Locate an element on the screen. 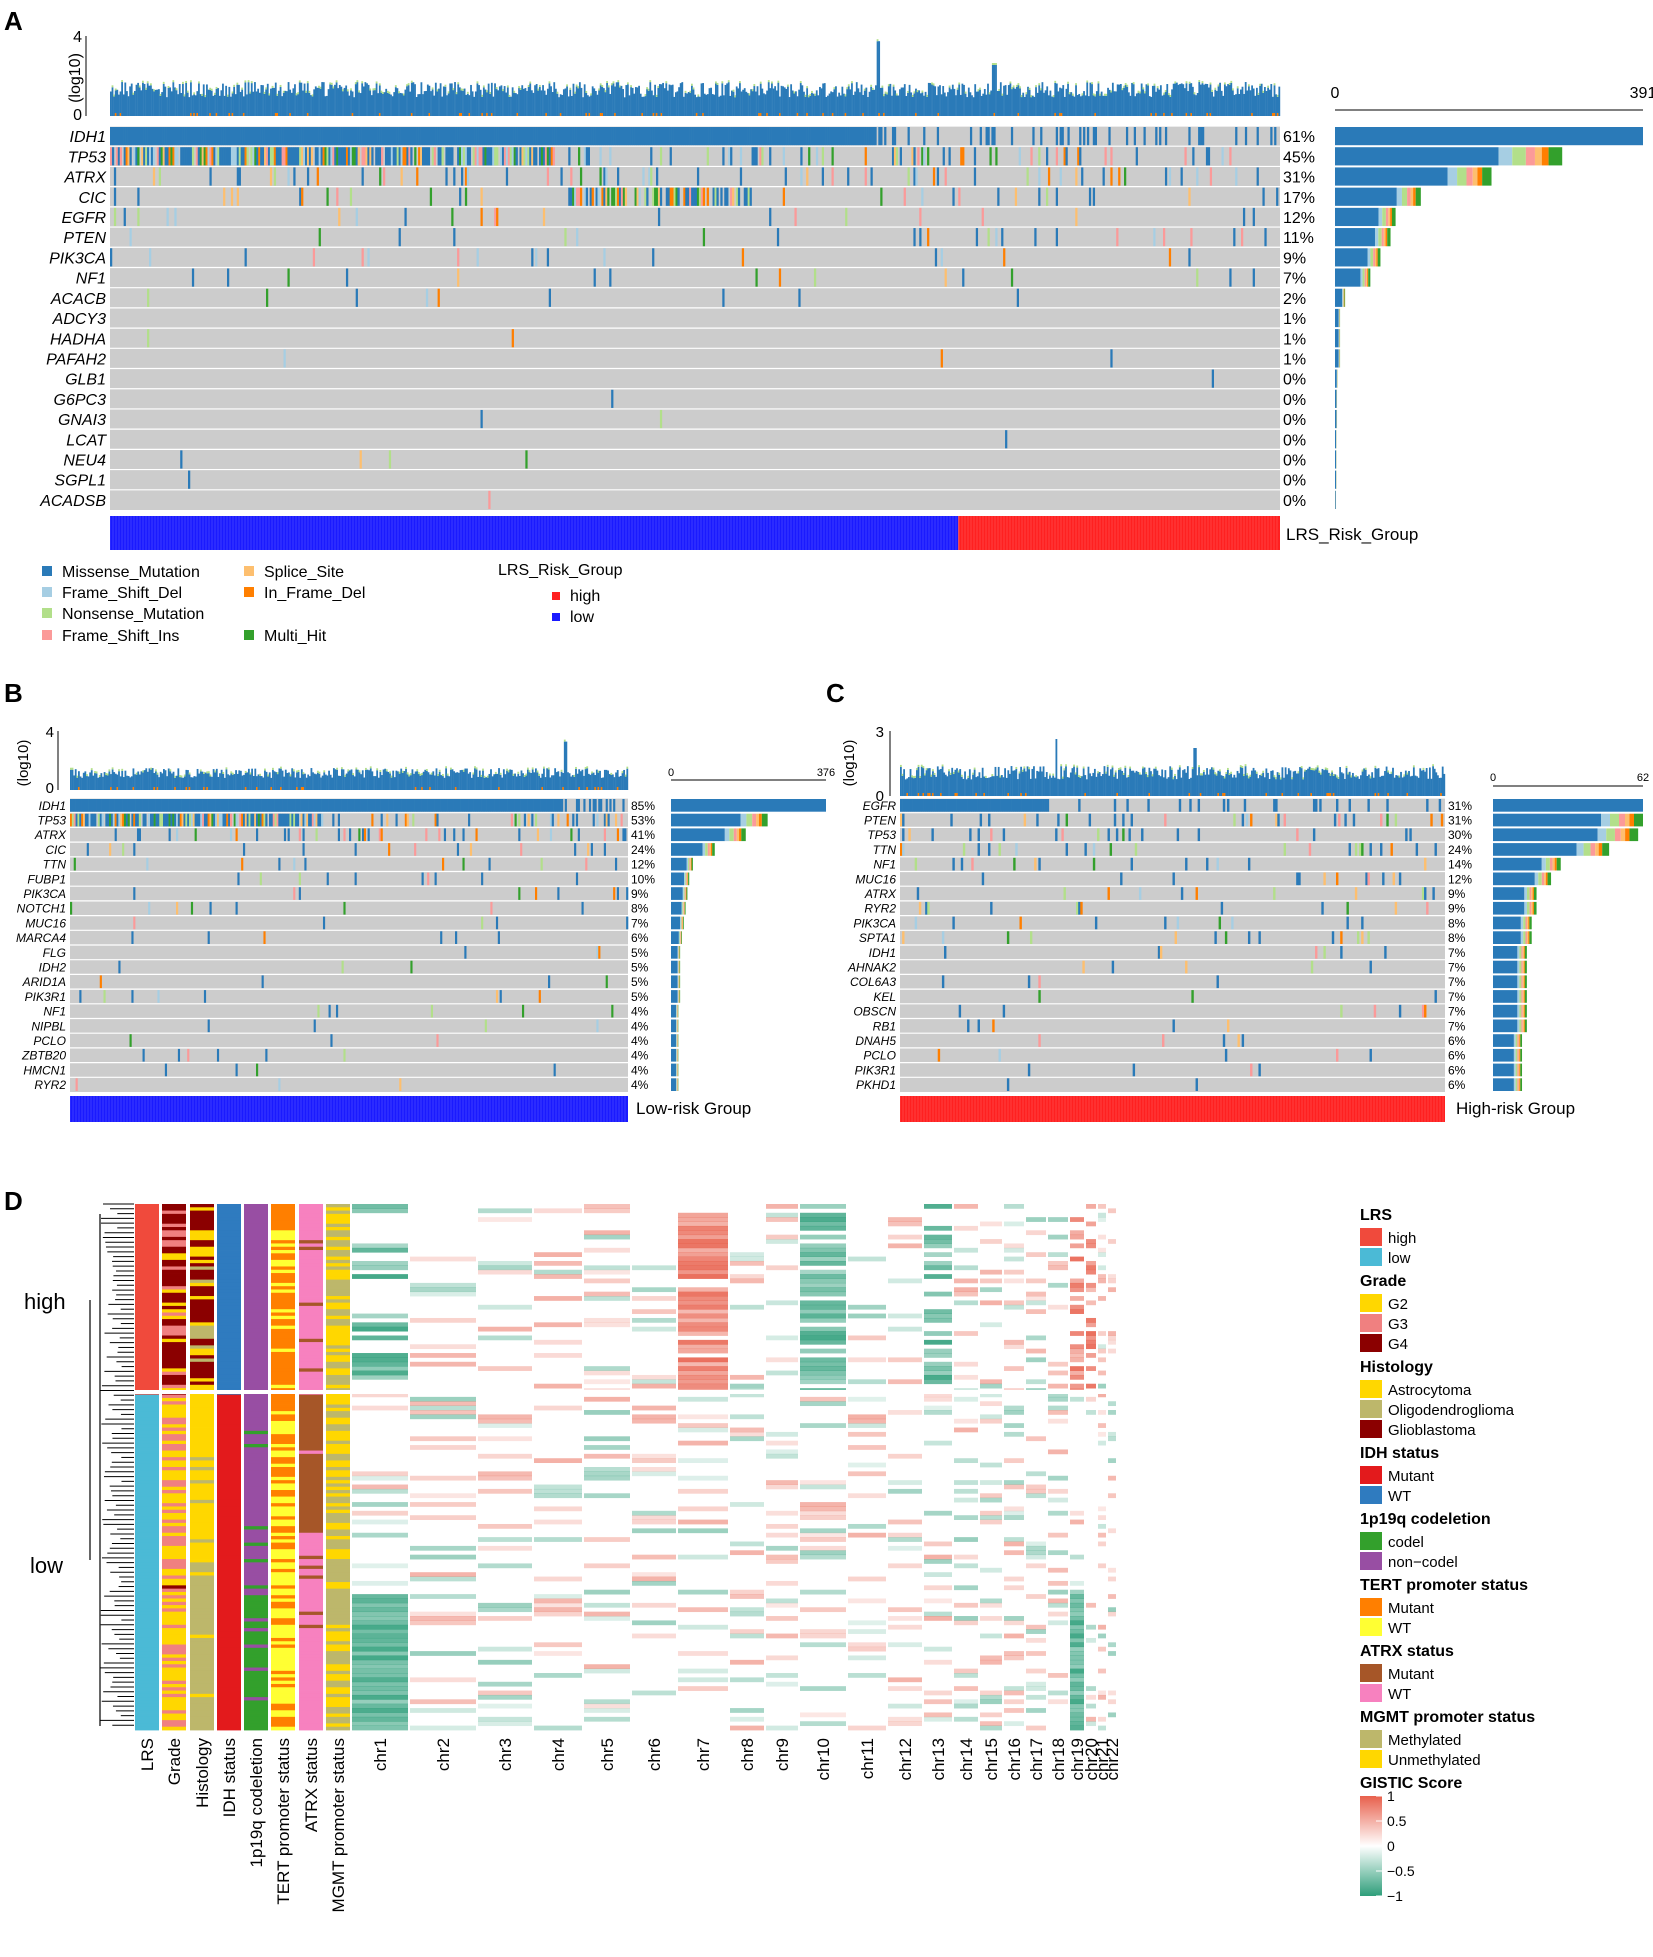  gene-label: PCLO is located at coordinates (879, 1056).